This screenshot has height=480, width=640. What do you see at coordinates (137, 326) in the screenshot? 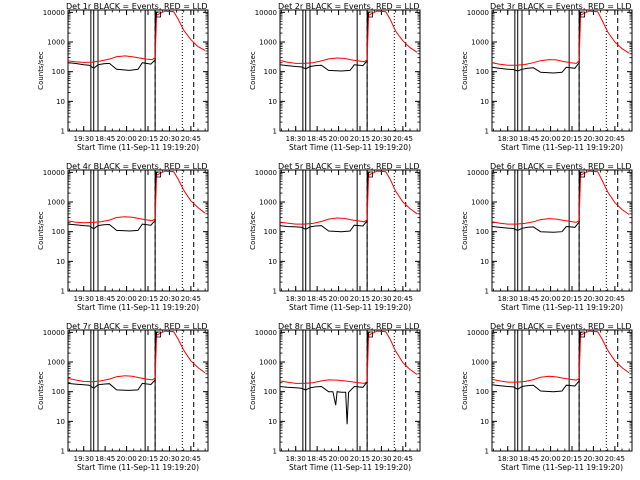
I see `panel-title: Det 7r BLACK = Events, RED = LLD` at bounding box center [137, 326].